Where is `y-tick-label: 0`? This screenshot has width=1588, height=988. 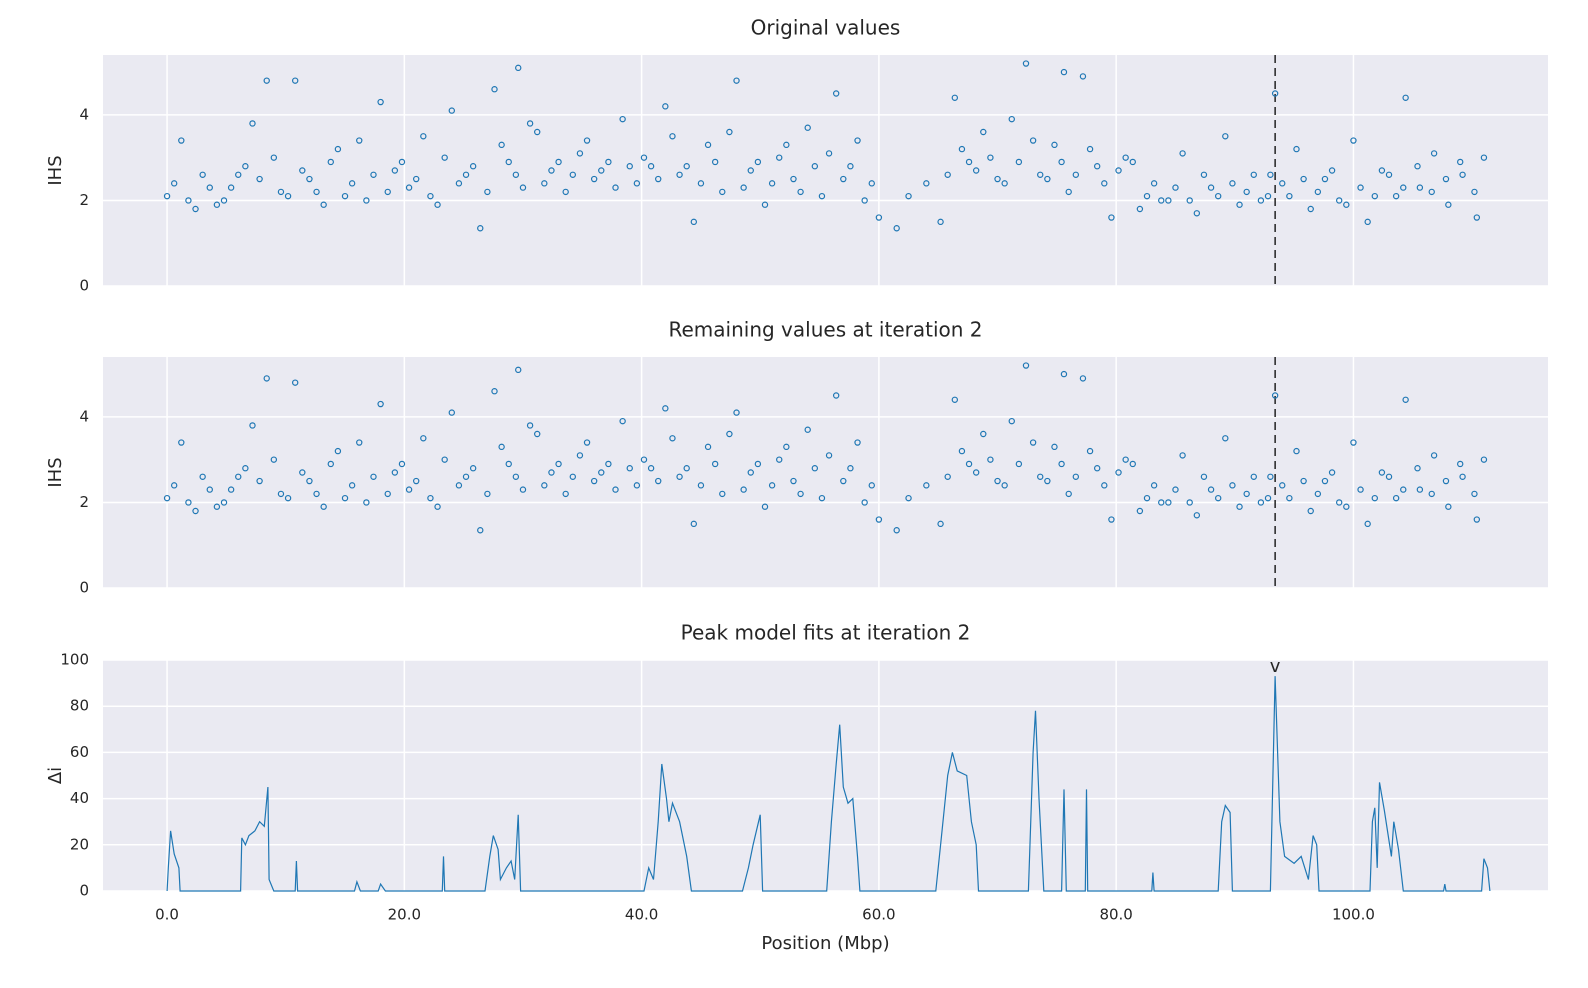 y-tick-label: 0 is located at coordinates (84, 588).